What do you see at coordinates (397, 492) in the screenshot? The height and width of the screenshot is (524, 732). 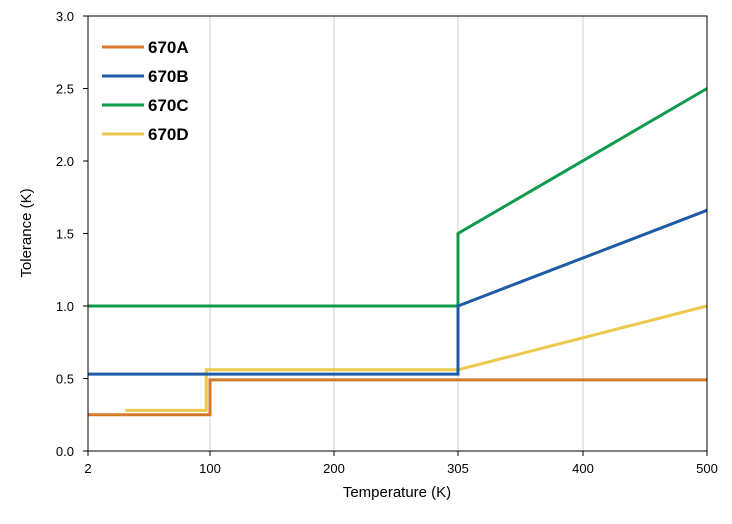 I see `x-axis-title: Temperature (K)` at bounding box center [397, 492].